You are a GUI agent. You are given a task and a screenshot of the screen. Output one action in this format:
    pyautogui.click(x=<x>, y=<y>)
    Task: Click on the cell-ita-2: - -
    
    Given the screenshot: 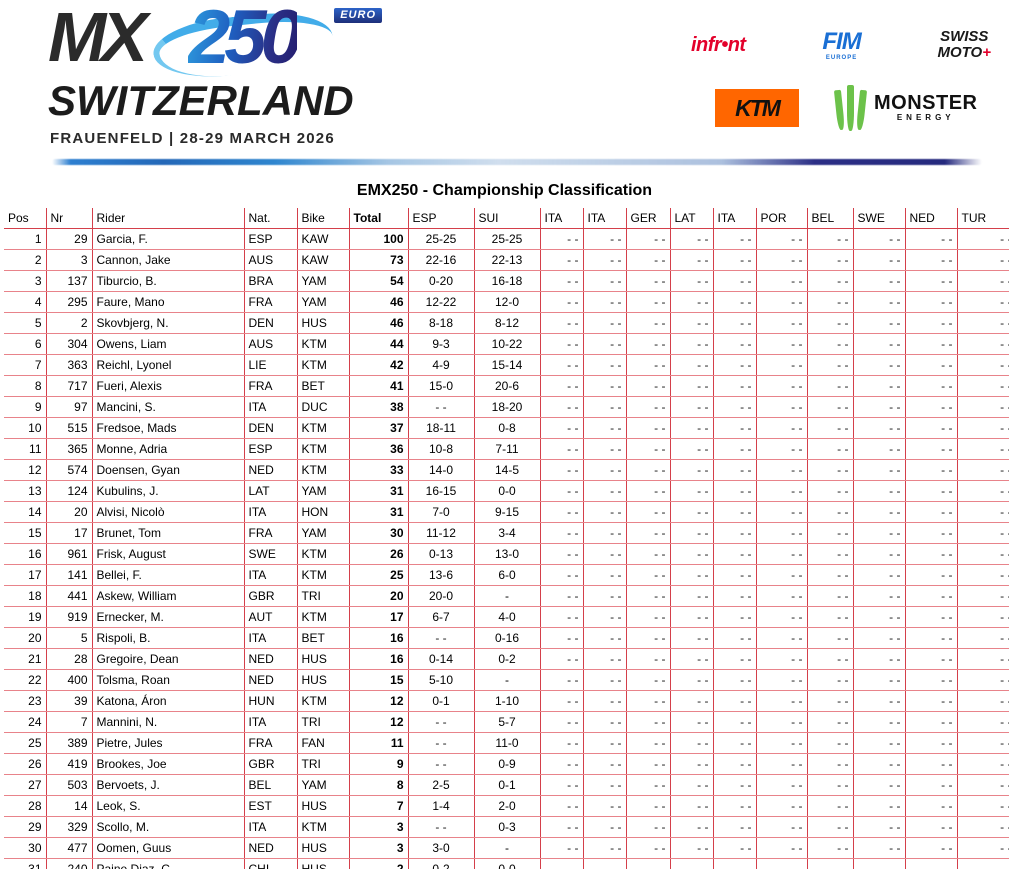 What is the action you would take?
    pyautogui.click(x=605, y=575)
    